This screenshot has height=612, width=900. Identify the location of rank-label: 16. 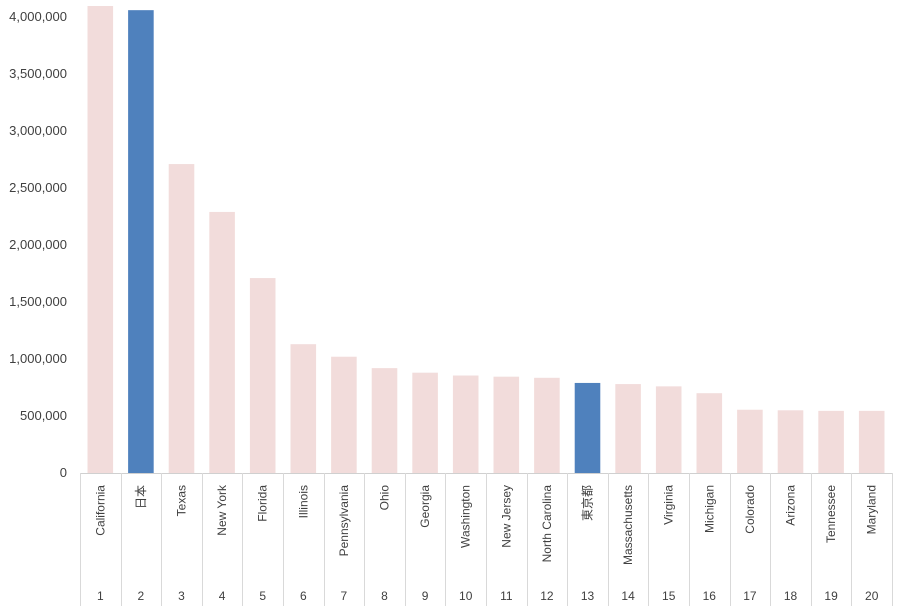
(710, 596).